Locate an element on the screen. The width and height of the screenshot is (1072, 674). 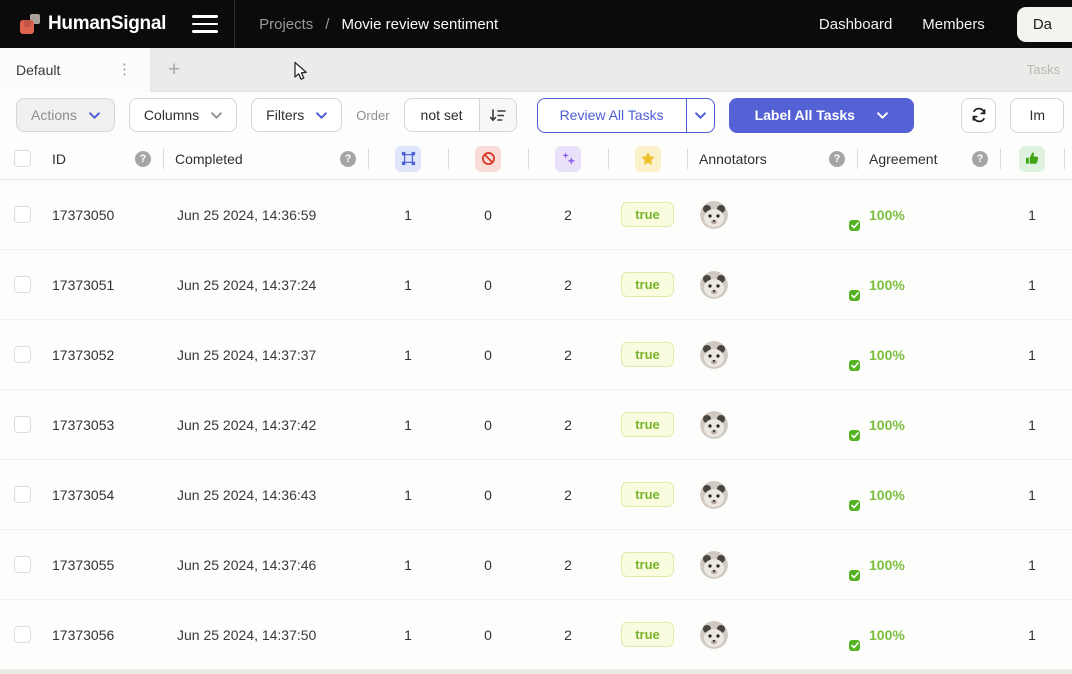
actions-dropdown: Actions is located at coordinates (65, 115).